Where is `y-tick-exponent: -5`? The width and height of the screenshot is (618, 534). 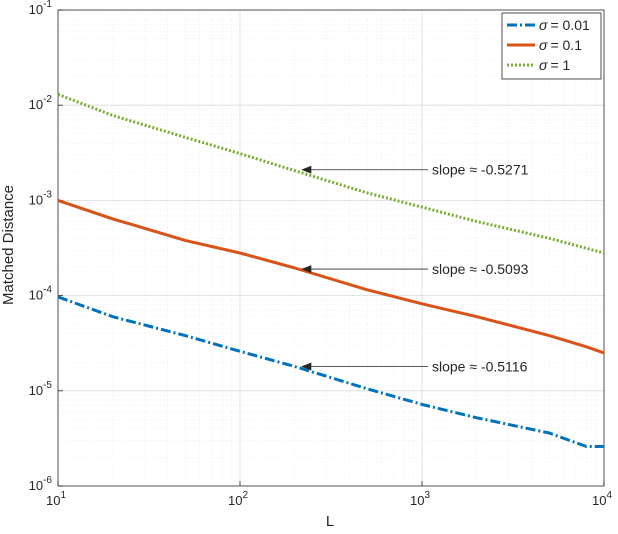
y-tick-exponent: -5 is located at coordinates (47, 385).